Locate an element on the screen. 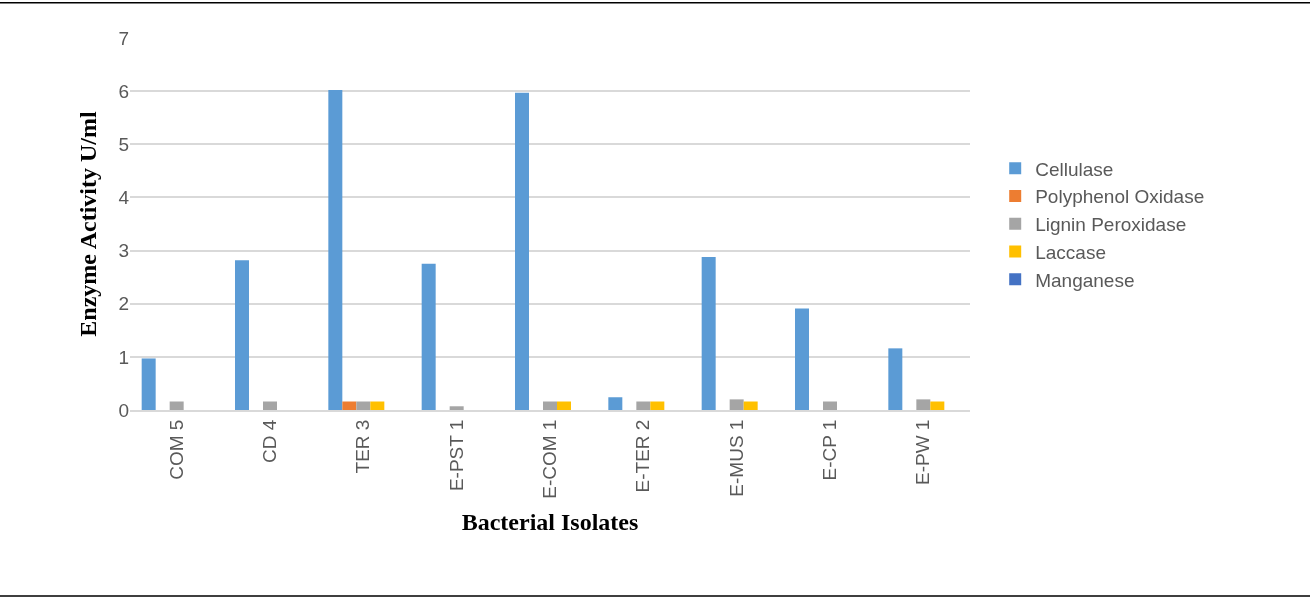  y-tick-label: 4 is located at coordinates (124, 198).